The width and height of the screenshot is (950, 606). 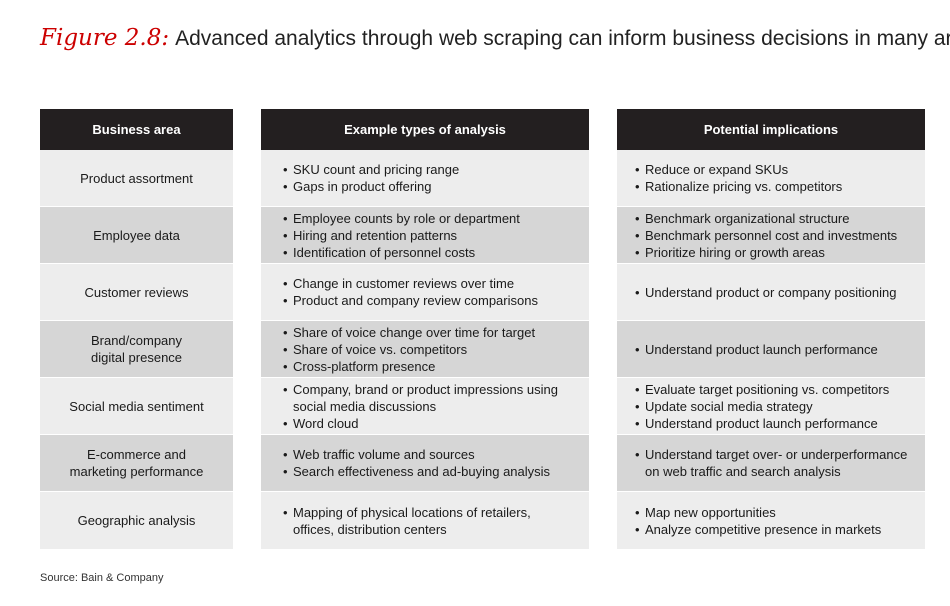 I want to click on implication-text-continued: on web traffic and search analysis, so click(x=743, y=471).